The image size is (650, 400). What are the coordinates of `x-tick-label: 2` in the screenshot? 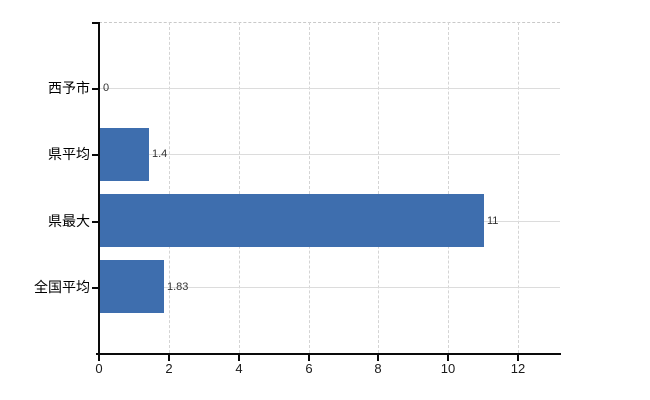 It's located at (169, 368).